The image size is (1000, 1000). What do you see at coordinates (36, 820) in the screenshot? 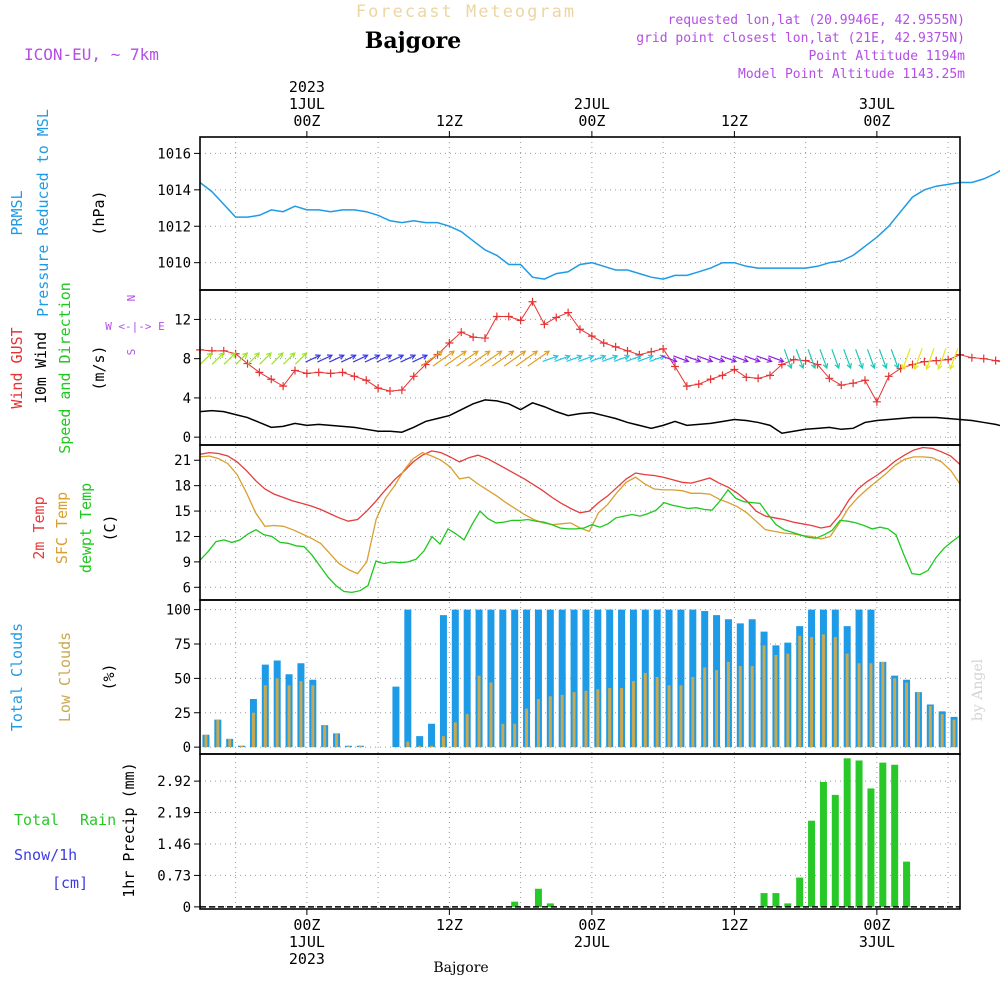
I see `rain-label-total: Total` at bounding box center [36, 820].